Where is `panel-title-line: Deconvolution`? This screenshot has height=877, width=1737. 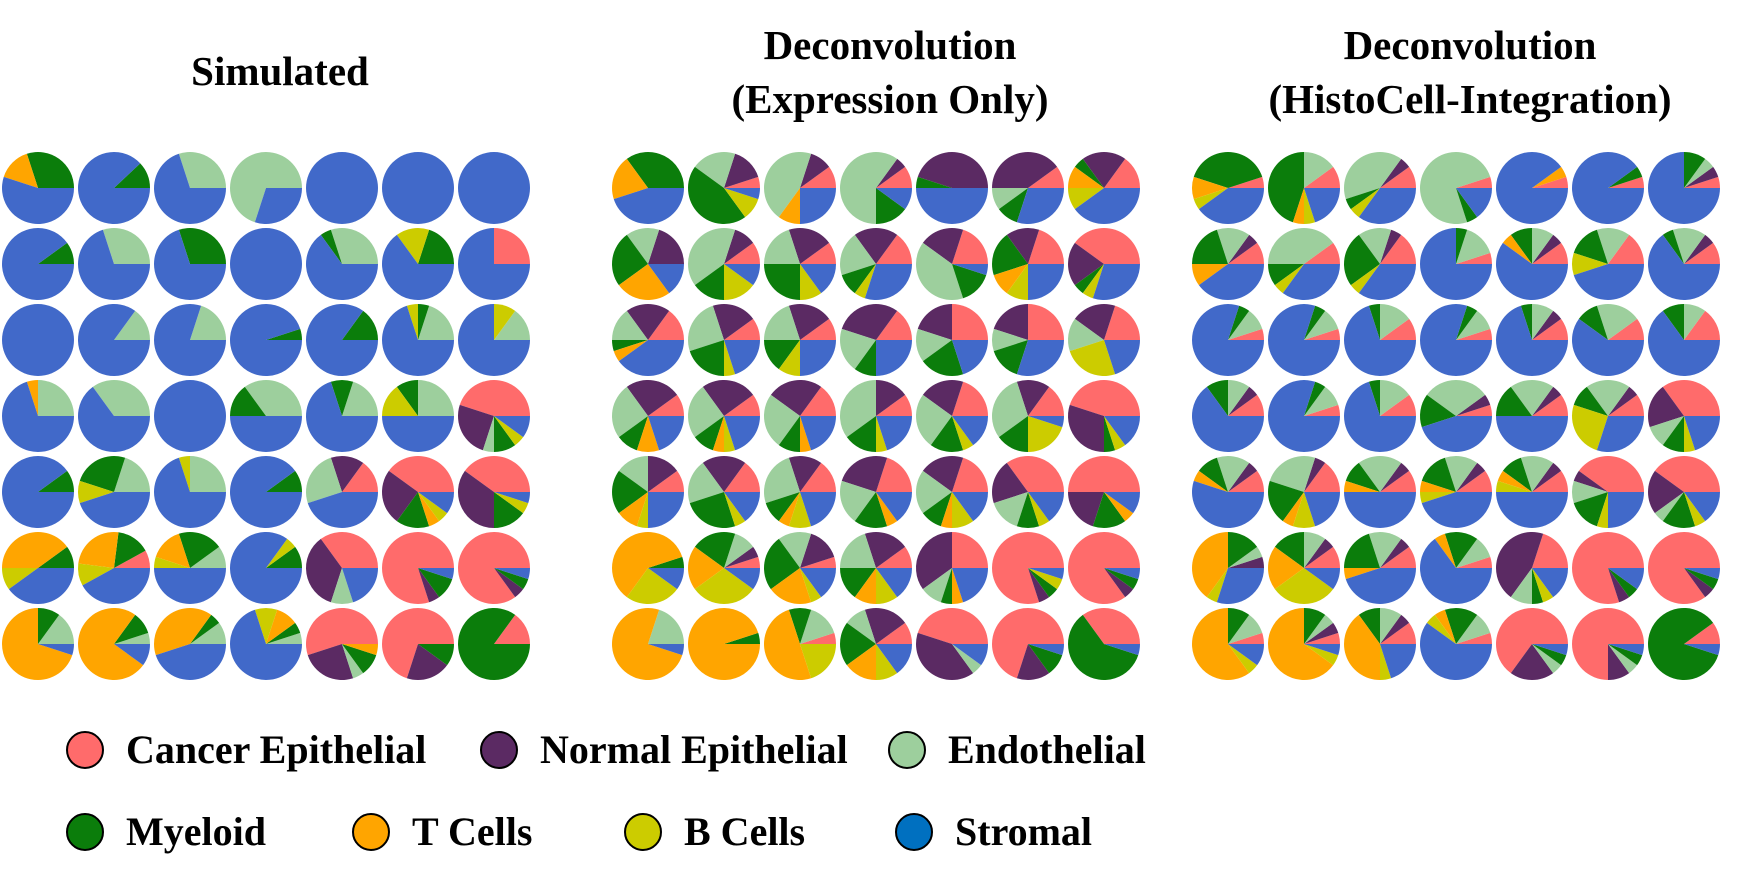 panel-title-line: Deconvolution is located at coordinates (1470, 45).